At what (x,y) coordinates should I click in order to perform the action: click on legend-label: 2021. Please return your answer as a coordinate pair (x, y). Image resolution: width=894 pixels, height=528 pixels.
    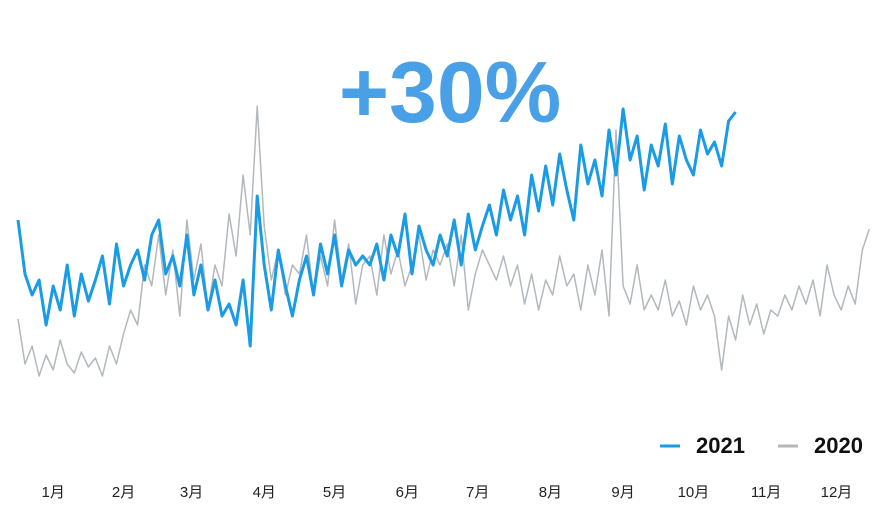
    Looking at the image, I should click on (720, 445).